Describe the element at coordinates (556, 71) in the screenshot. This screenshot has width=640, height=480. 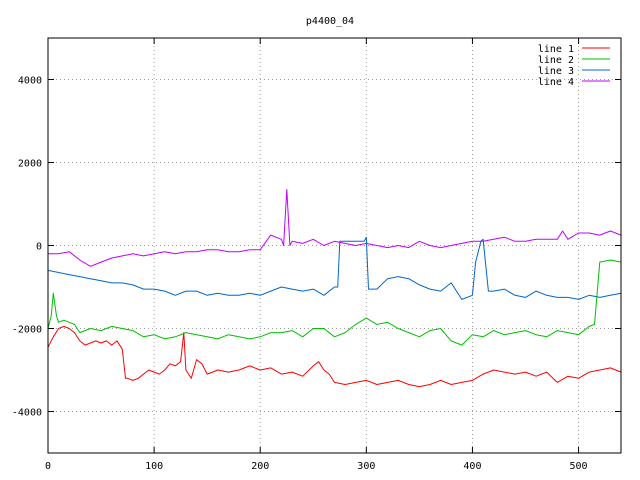
I see `legend-label-3: line 3` at that location.